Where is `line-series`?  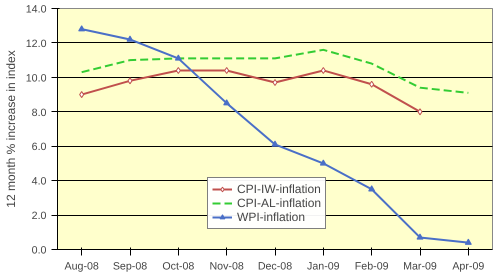 line-series is located at coordinates (275, 71).